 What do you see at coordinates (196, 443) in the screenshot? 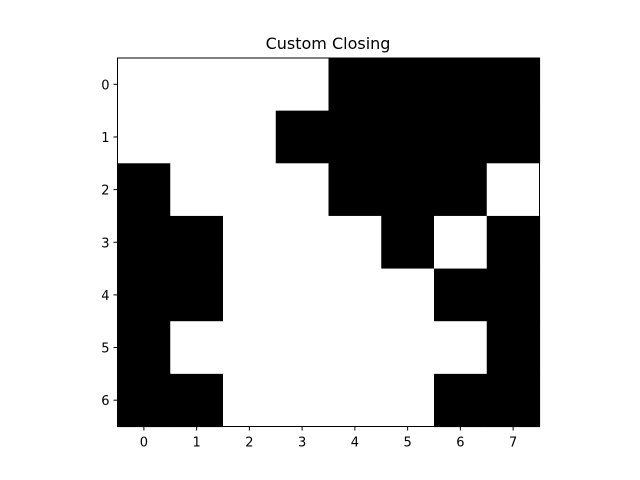
I see `x-tick-label: 1` at bounding box center [196, 443].